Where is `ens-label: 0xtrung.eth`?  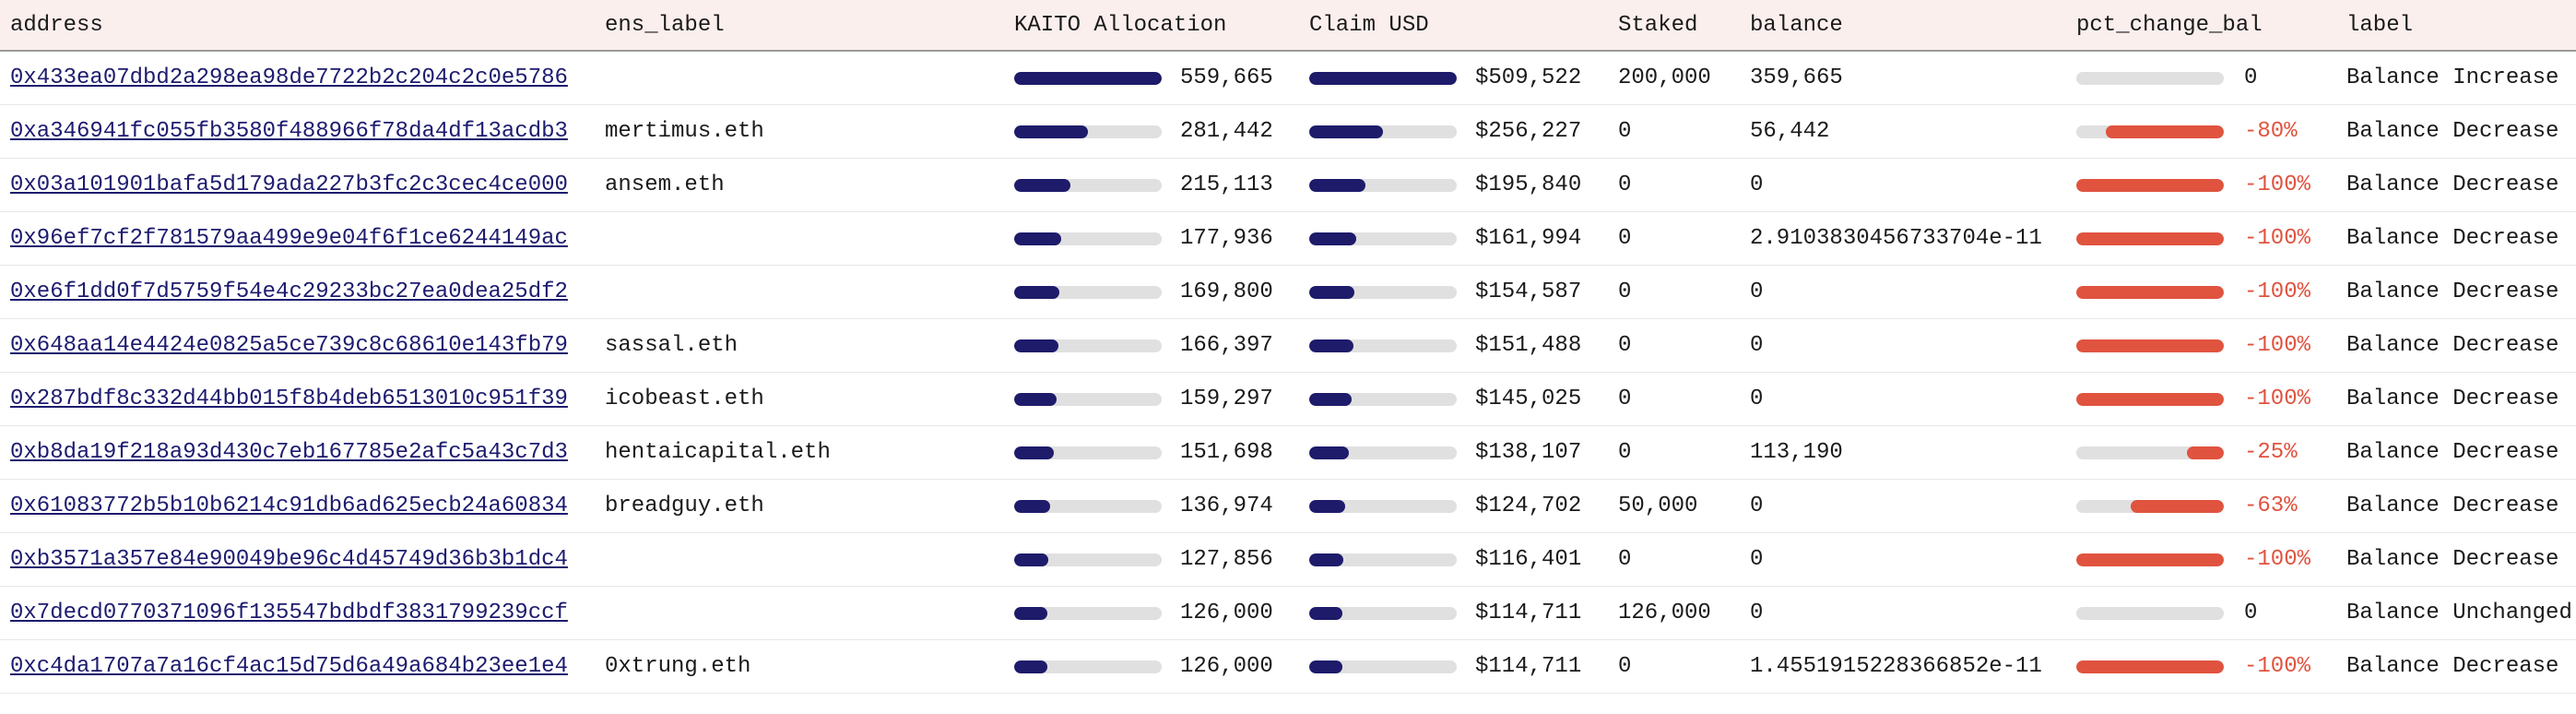
ens-label: 0xtrung.eth is located at coordinates (678, 666).